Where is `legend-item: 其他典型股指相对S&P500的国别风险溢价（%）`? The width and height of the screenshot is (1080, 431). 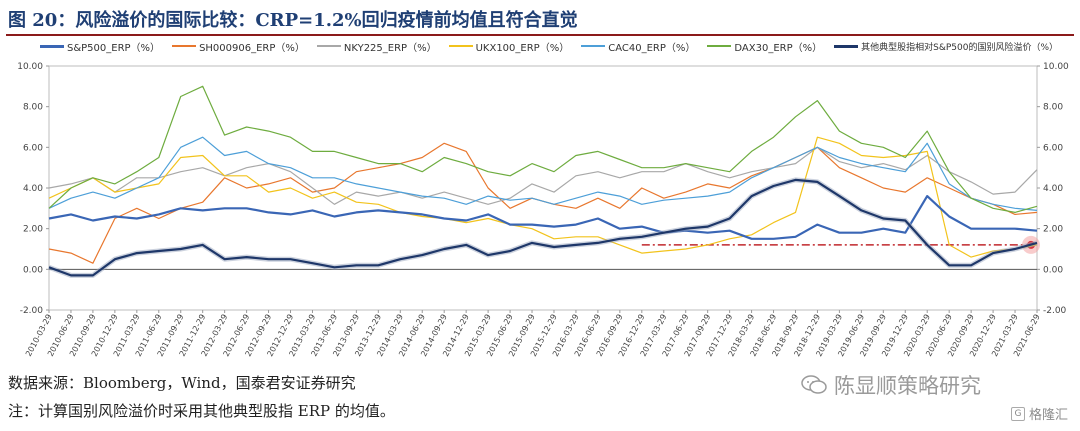
legend-item: 其他典型股指相对S&P500的国别风险溢价（%） is located at coordinates (946, 46).